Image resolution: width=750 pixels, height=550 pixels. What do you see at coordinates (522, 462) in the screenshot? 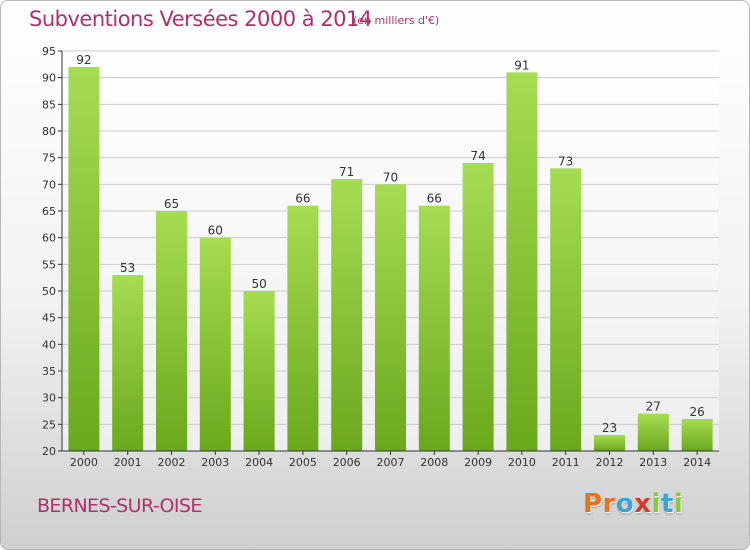
I see `x-tick-label-2010: 2010` at bounding box center [522, 462].